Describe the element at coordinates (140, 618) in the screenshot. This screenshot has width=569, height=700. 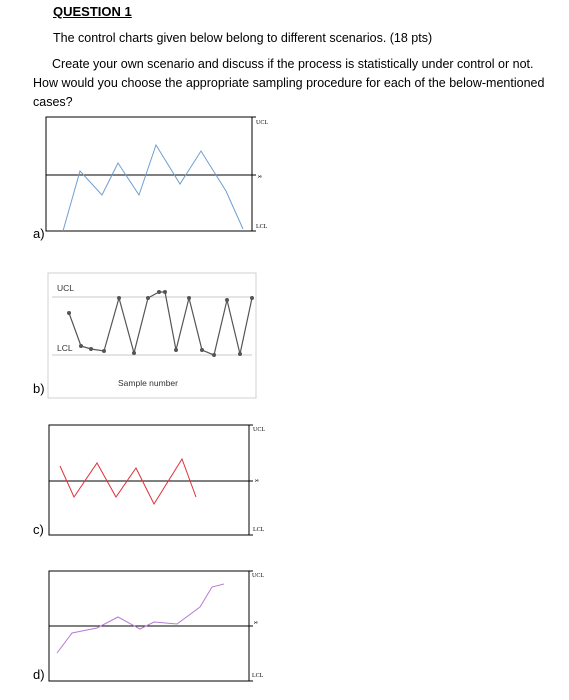
I see `chart-d-series` at that location.